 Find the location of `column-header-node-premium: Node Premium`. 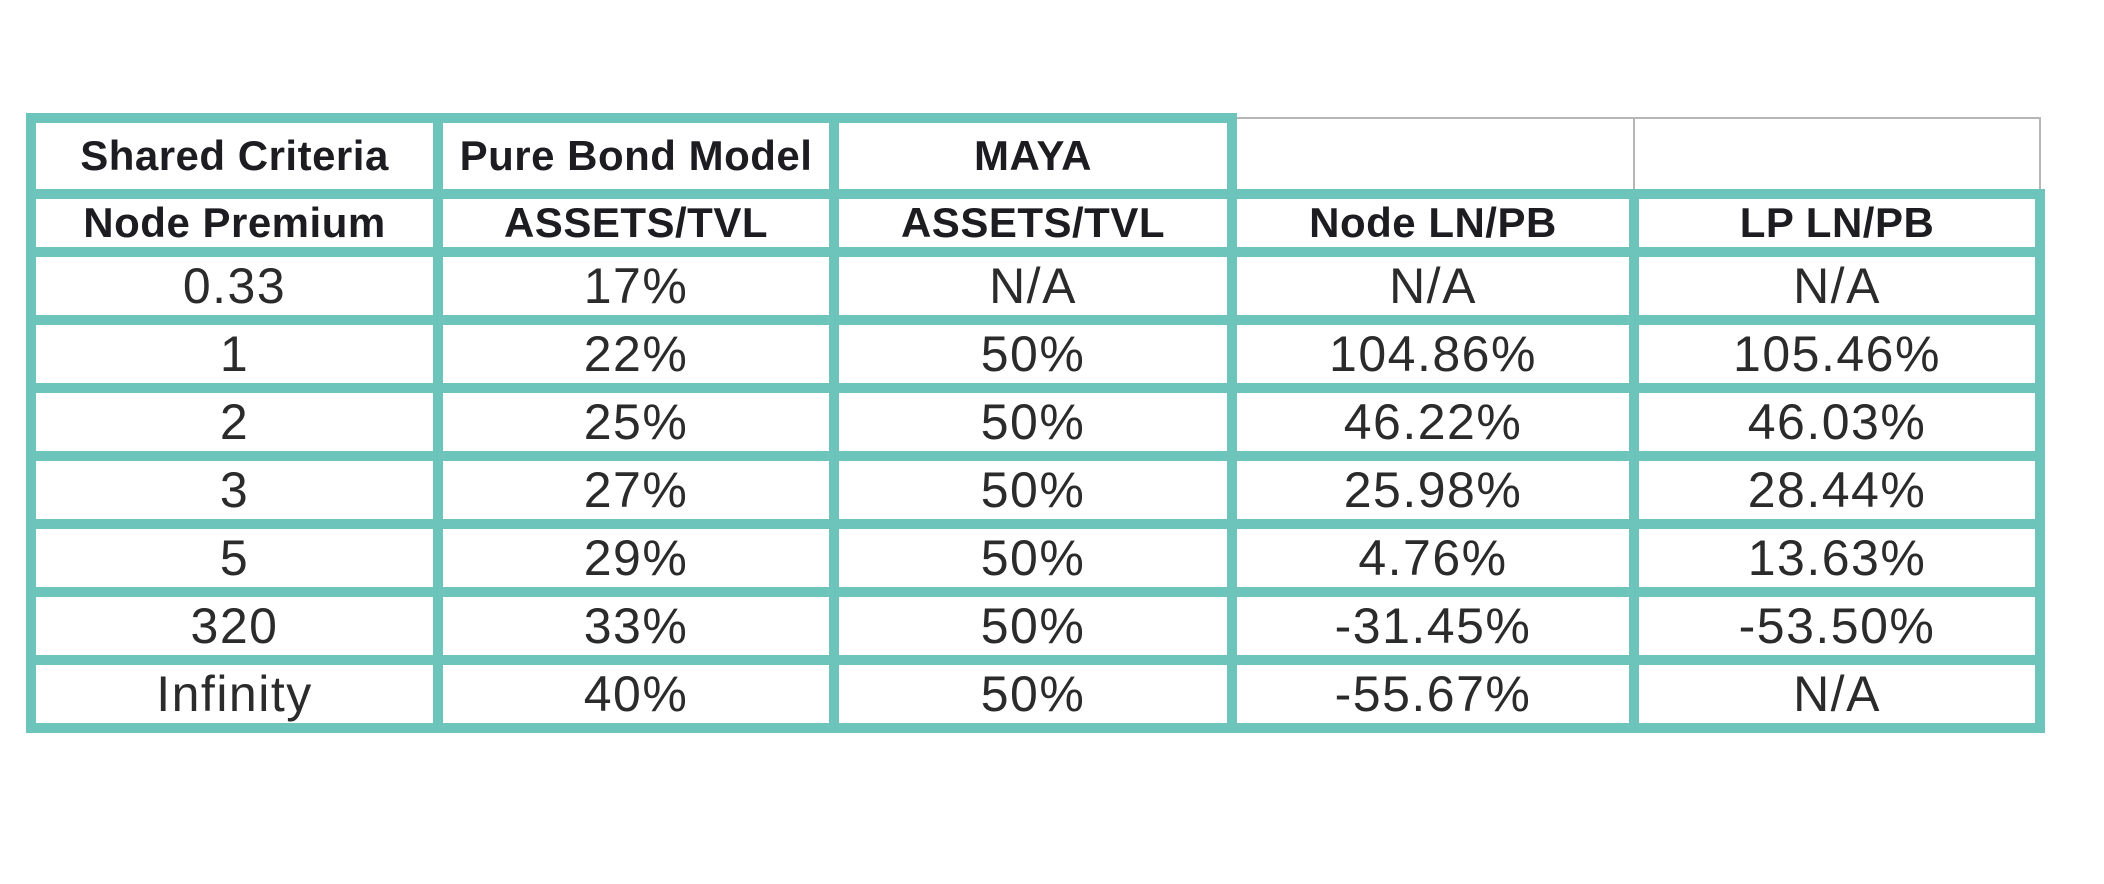

column-header-node-premium: Node Premium is located at coordinates (234, 223).